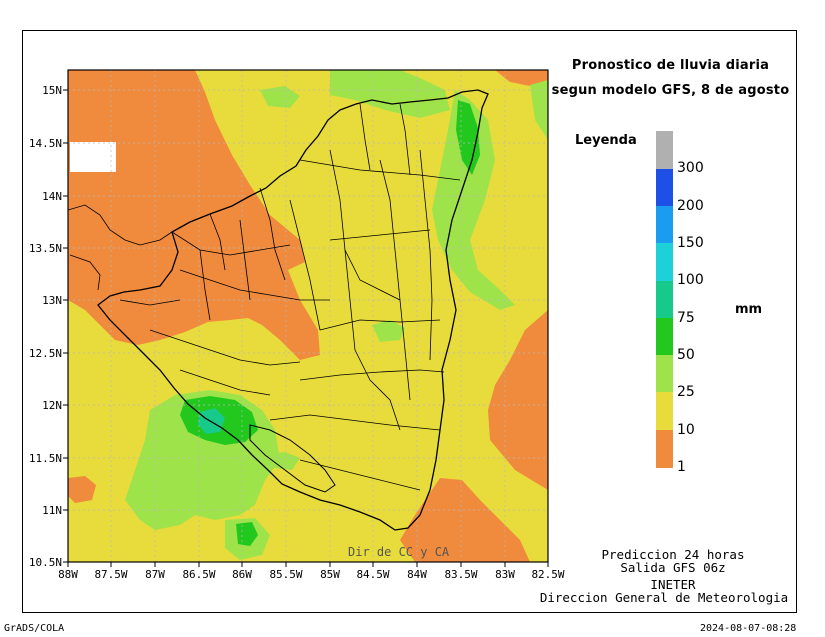  Describe the element at coordinates (748, 628) in the screenshot. I see `footer-timestamp: 2024-08-07-08:28` at that location.